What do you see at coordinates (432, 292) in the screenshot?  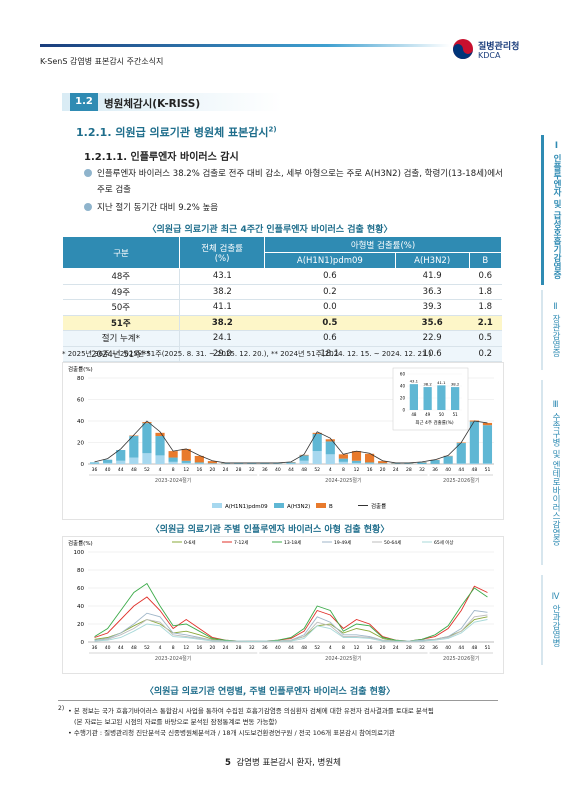 I see `table-cell: 36.3` at bounding box center [432, 292].